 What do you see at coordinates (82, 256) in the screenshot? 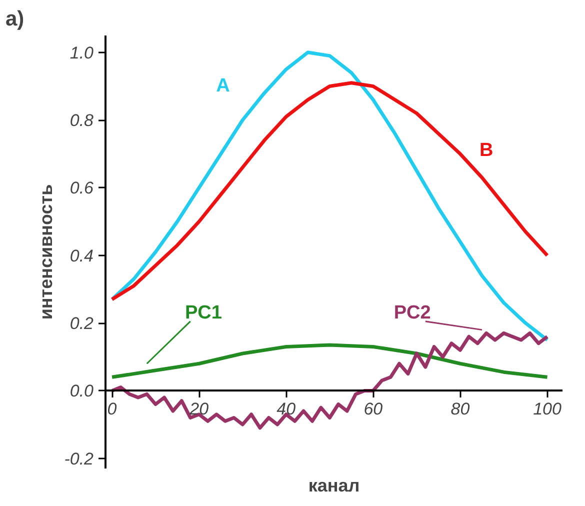
I see `y-tick-label: 0.4` at bounding box center [82, 256].